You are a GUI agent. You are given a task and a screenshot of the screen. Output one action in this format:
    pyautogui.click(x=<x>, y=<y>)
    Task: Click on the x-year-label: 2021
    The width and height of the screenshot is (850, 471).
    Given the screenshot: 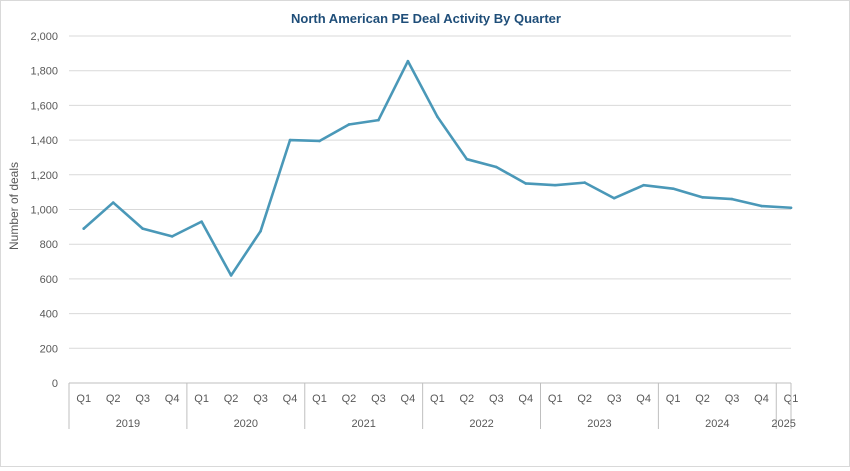 What is the action you would take?
    pyautogui.click(x=363, y=424)
    